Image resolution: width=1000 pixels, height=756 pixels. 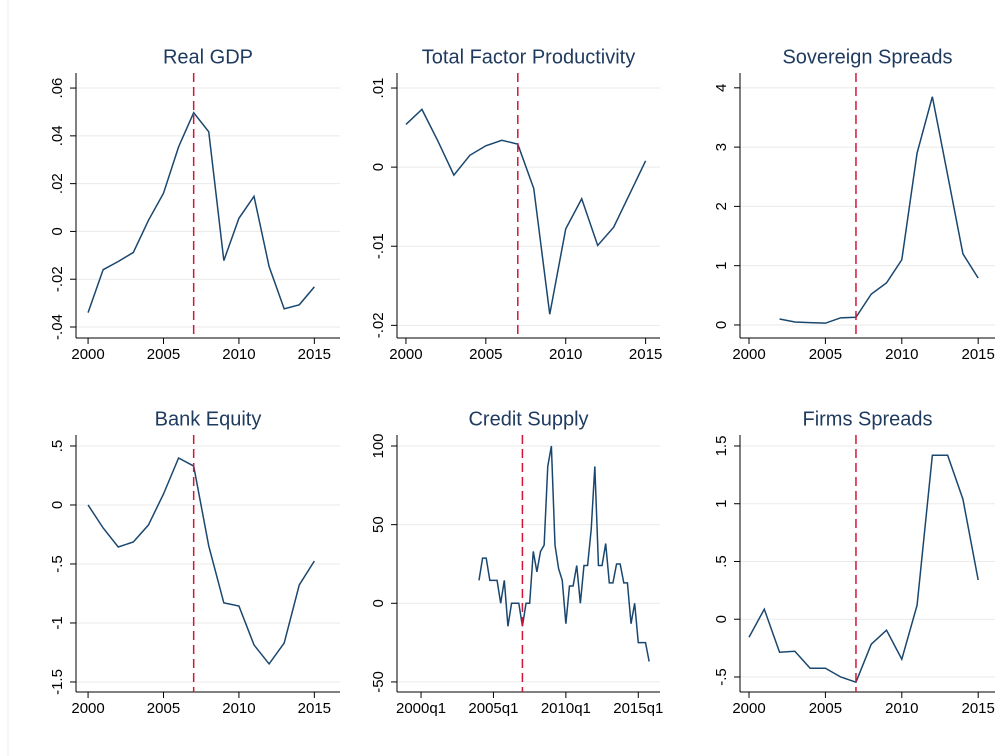 I want to click on y-tick-label: -.04, so click(x=57, y=327).